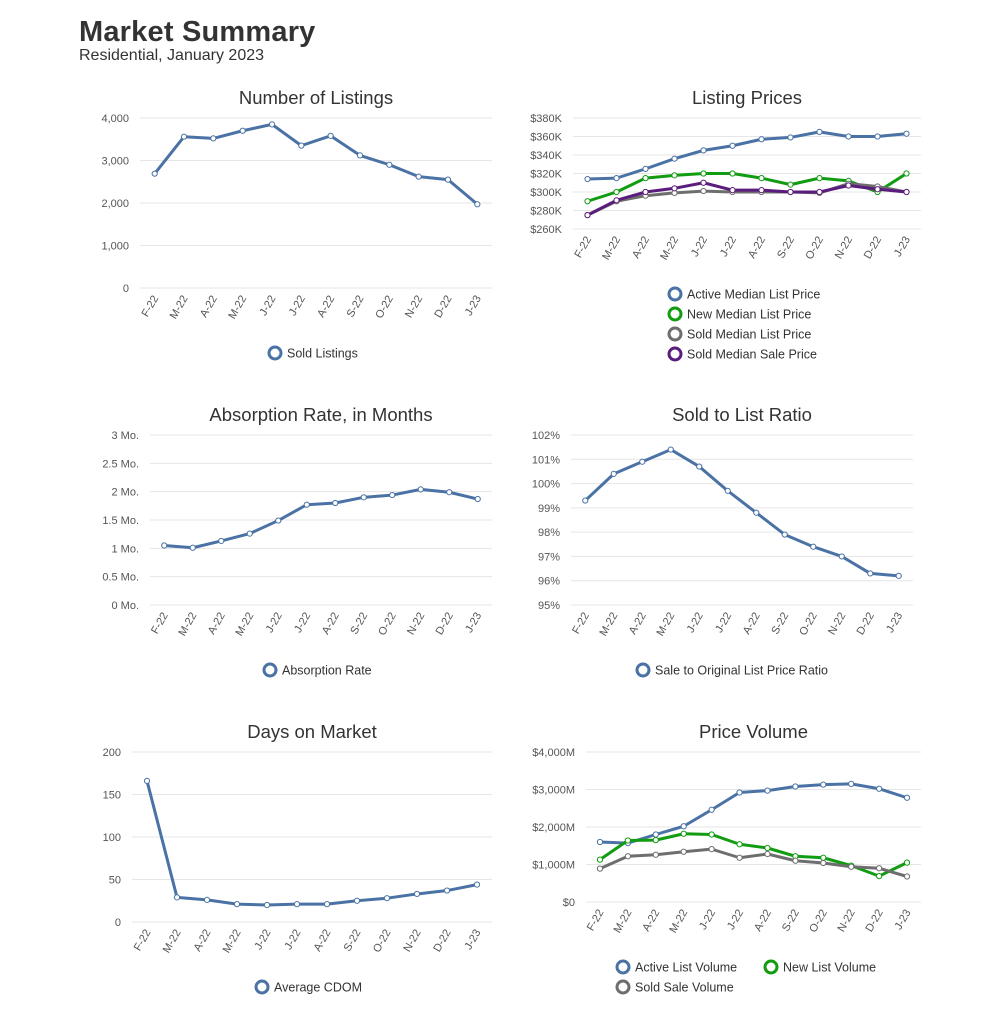  I want to click on legend-label: New List Volume, so click(829, 968).